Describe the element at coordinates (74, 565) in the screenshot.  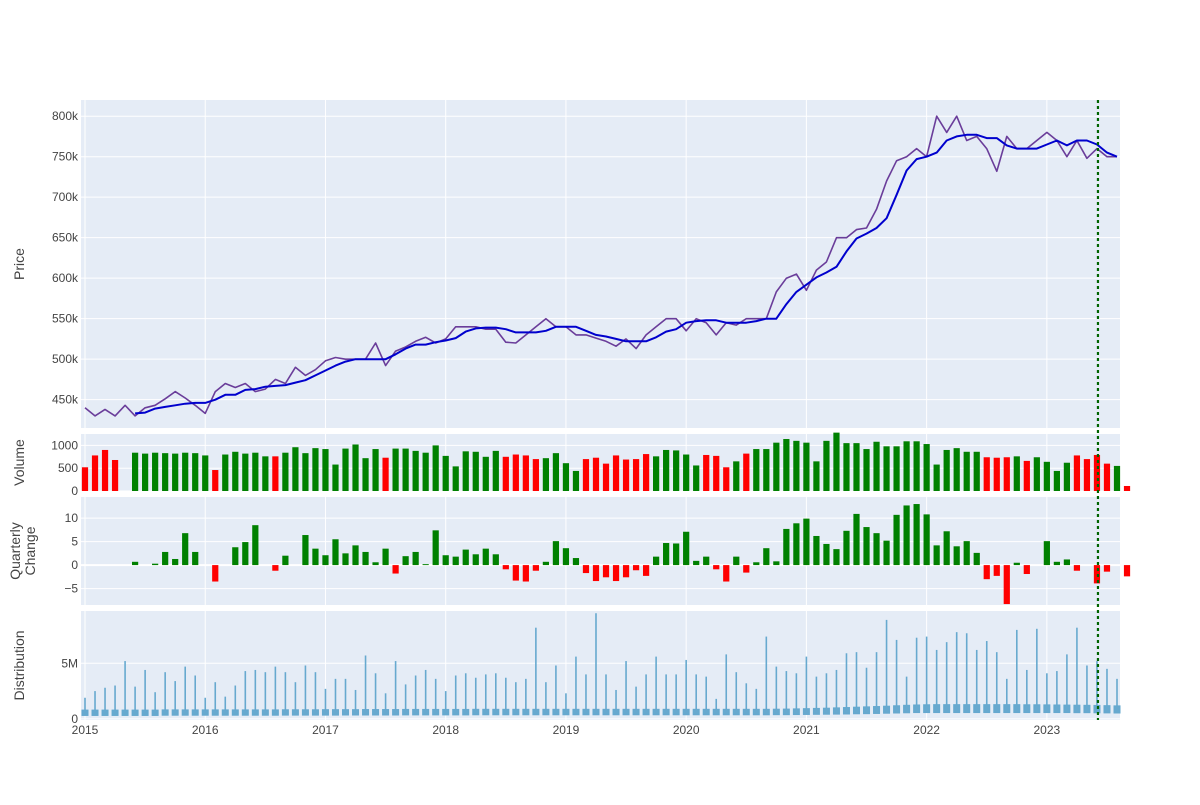
I see `quarterly-tick-label: 0` at that location.